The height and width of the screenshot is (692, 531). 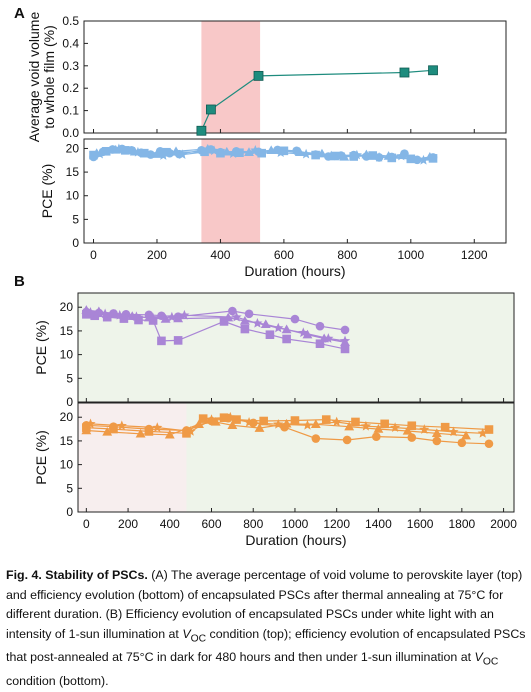 I want to click on x-tick-label: 2000, so click(x=503, y=524).